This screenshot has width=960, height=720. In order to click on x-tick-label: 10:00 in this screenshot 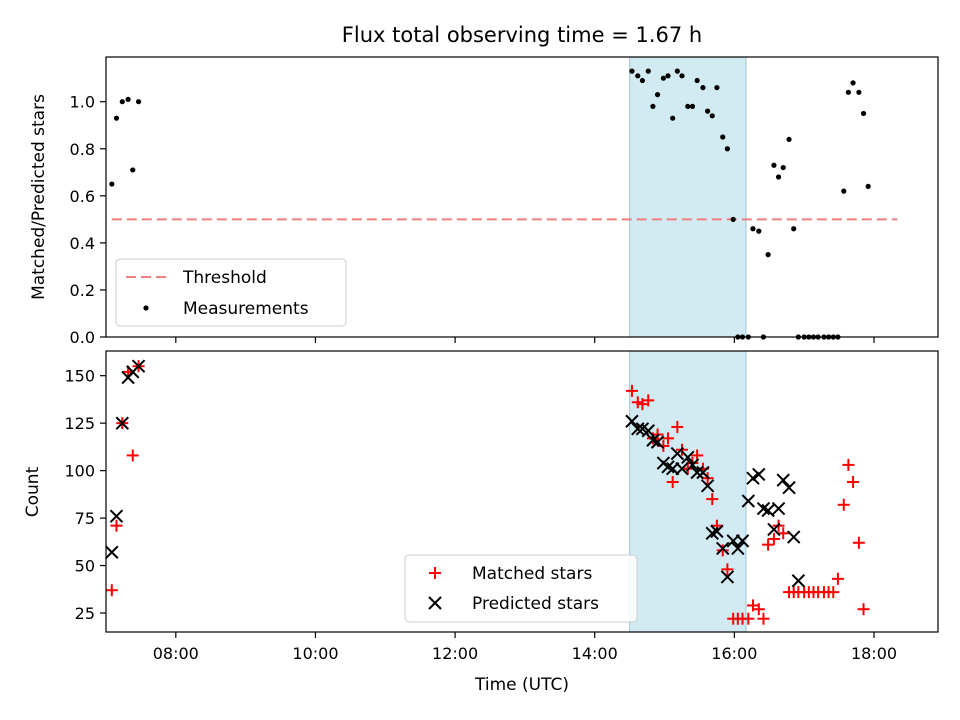, I will do `click(315, 653)`.